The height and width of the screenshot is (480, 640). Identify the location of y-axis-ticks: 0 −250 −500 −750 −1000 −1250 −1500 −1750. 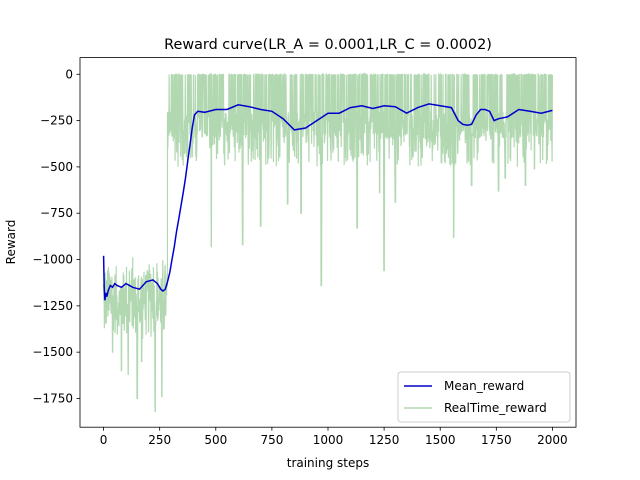
(56, 236).